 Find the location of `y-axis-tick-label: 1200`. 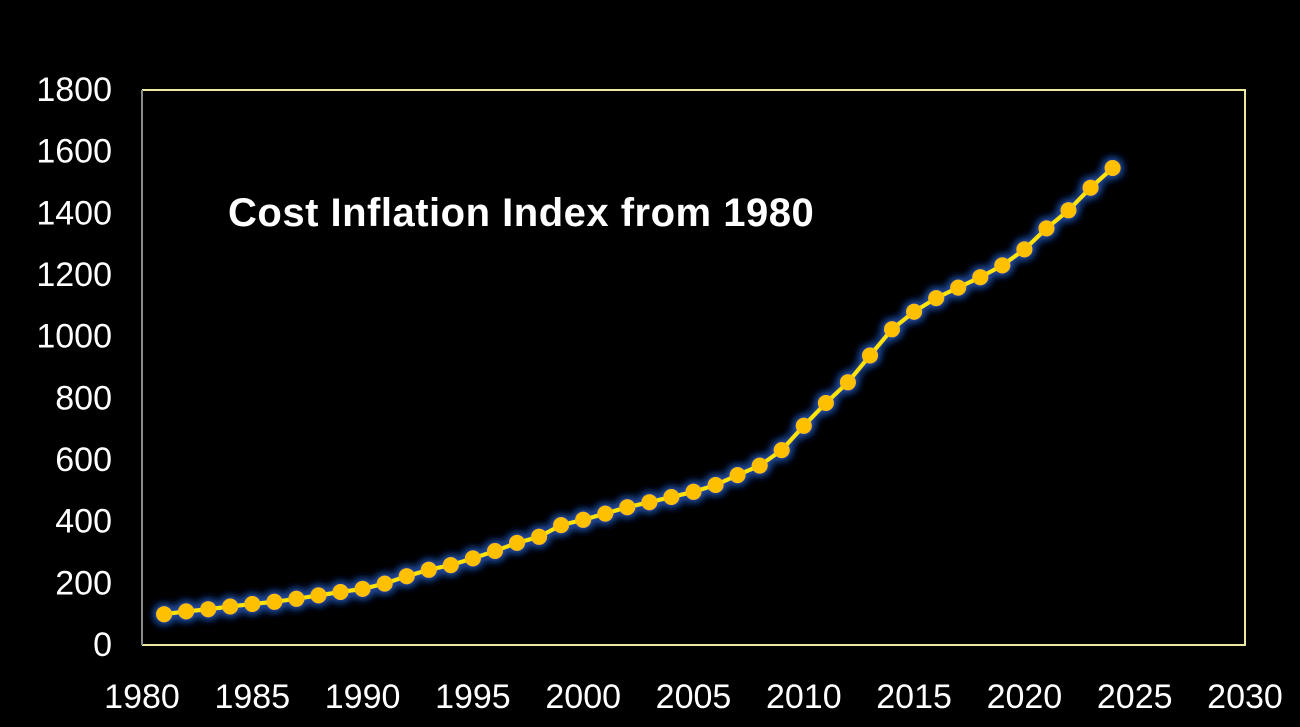

y-axis-tick-label: 1200 is located at coordinates (74, 275).